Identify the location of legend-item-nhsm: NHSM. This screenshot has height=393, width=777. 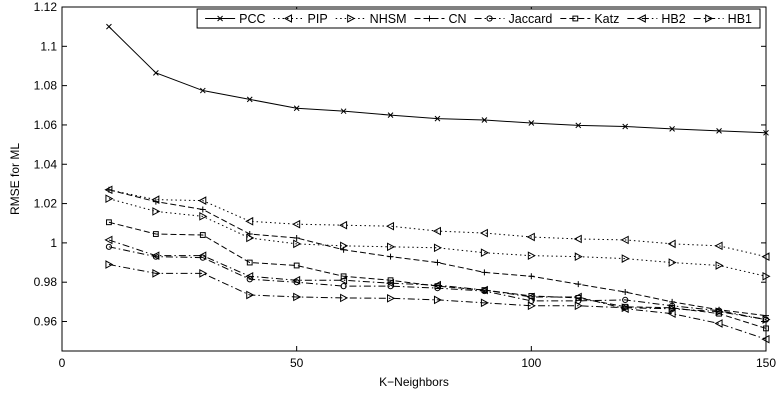
(371, 19).